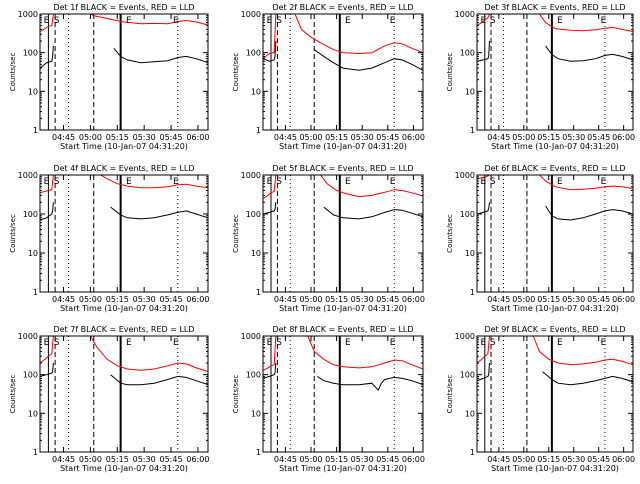  Describe the element at coordinates (123, 7) in the screenshot. I see `chart-title: Det 1f BLACK = Events, RED = LLD` at that location.